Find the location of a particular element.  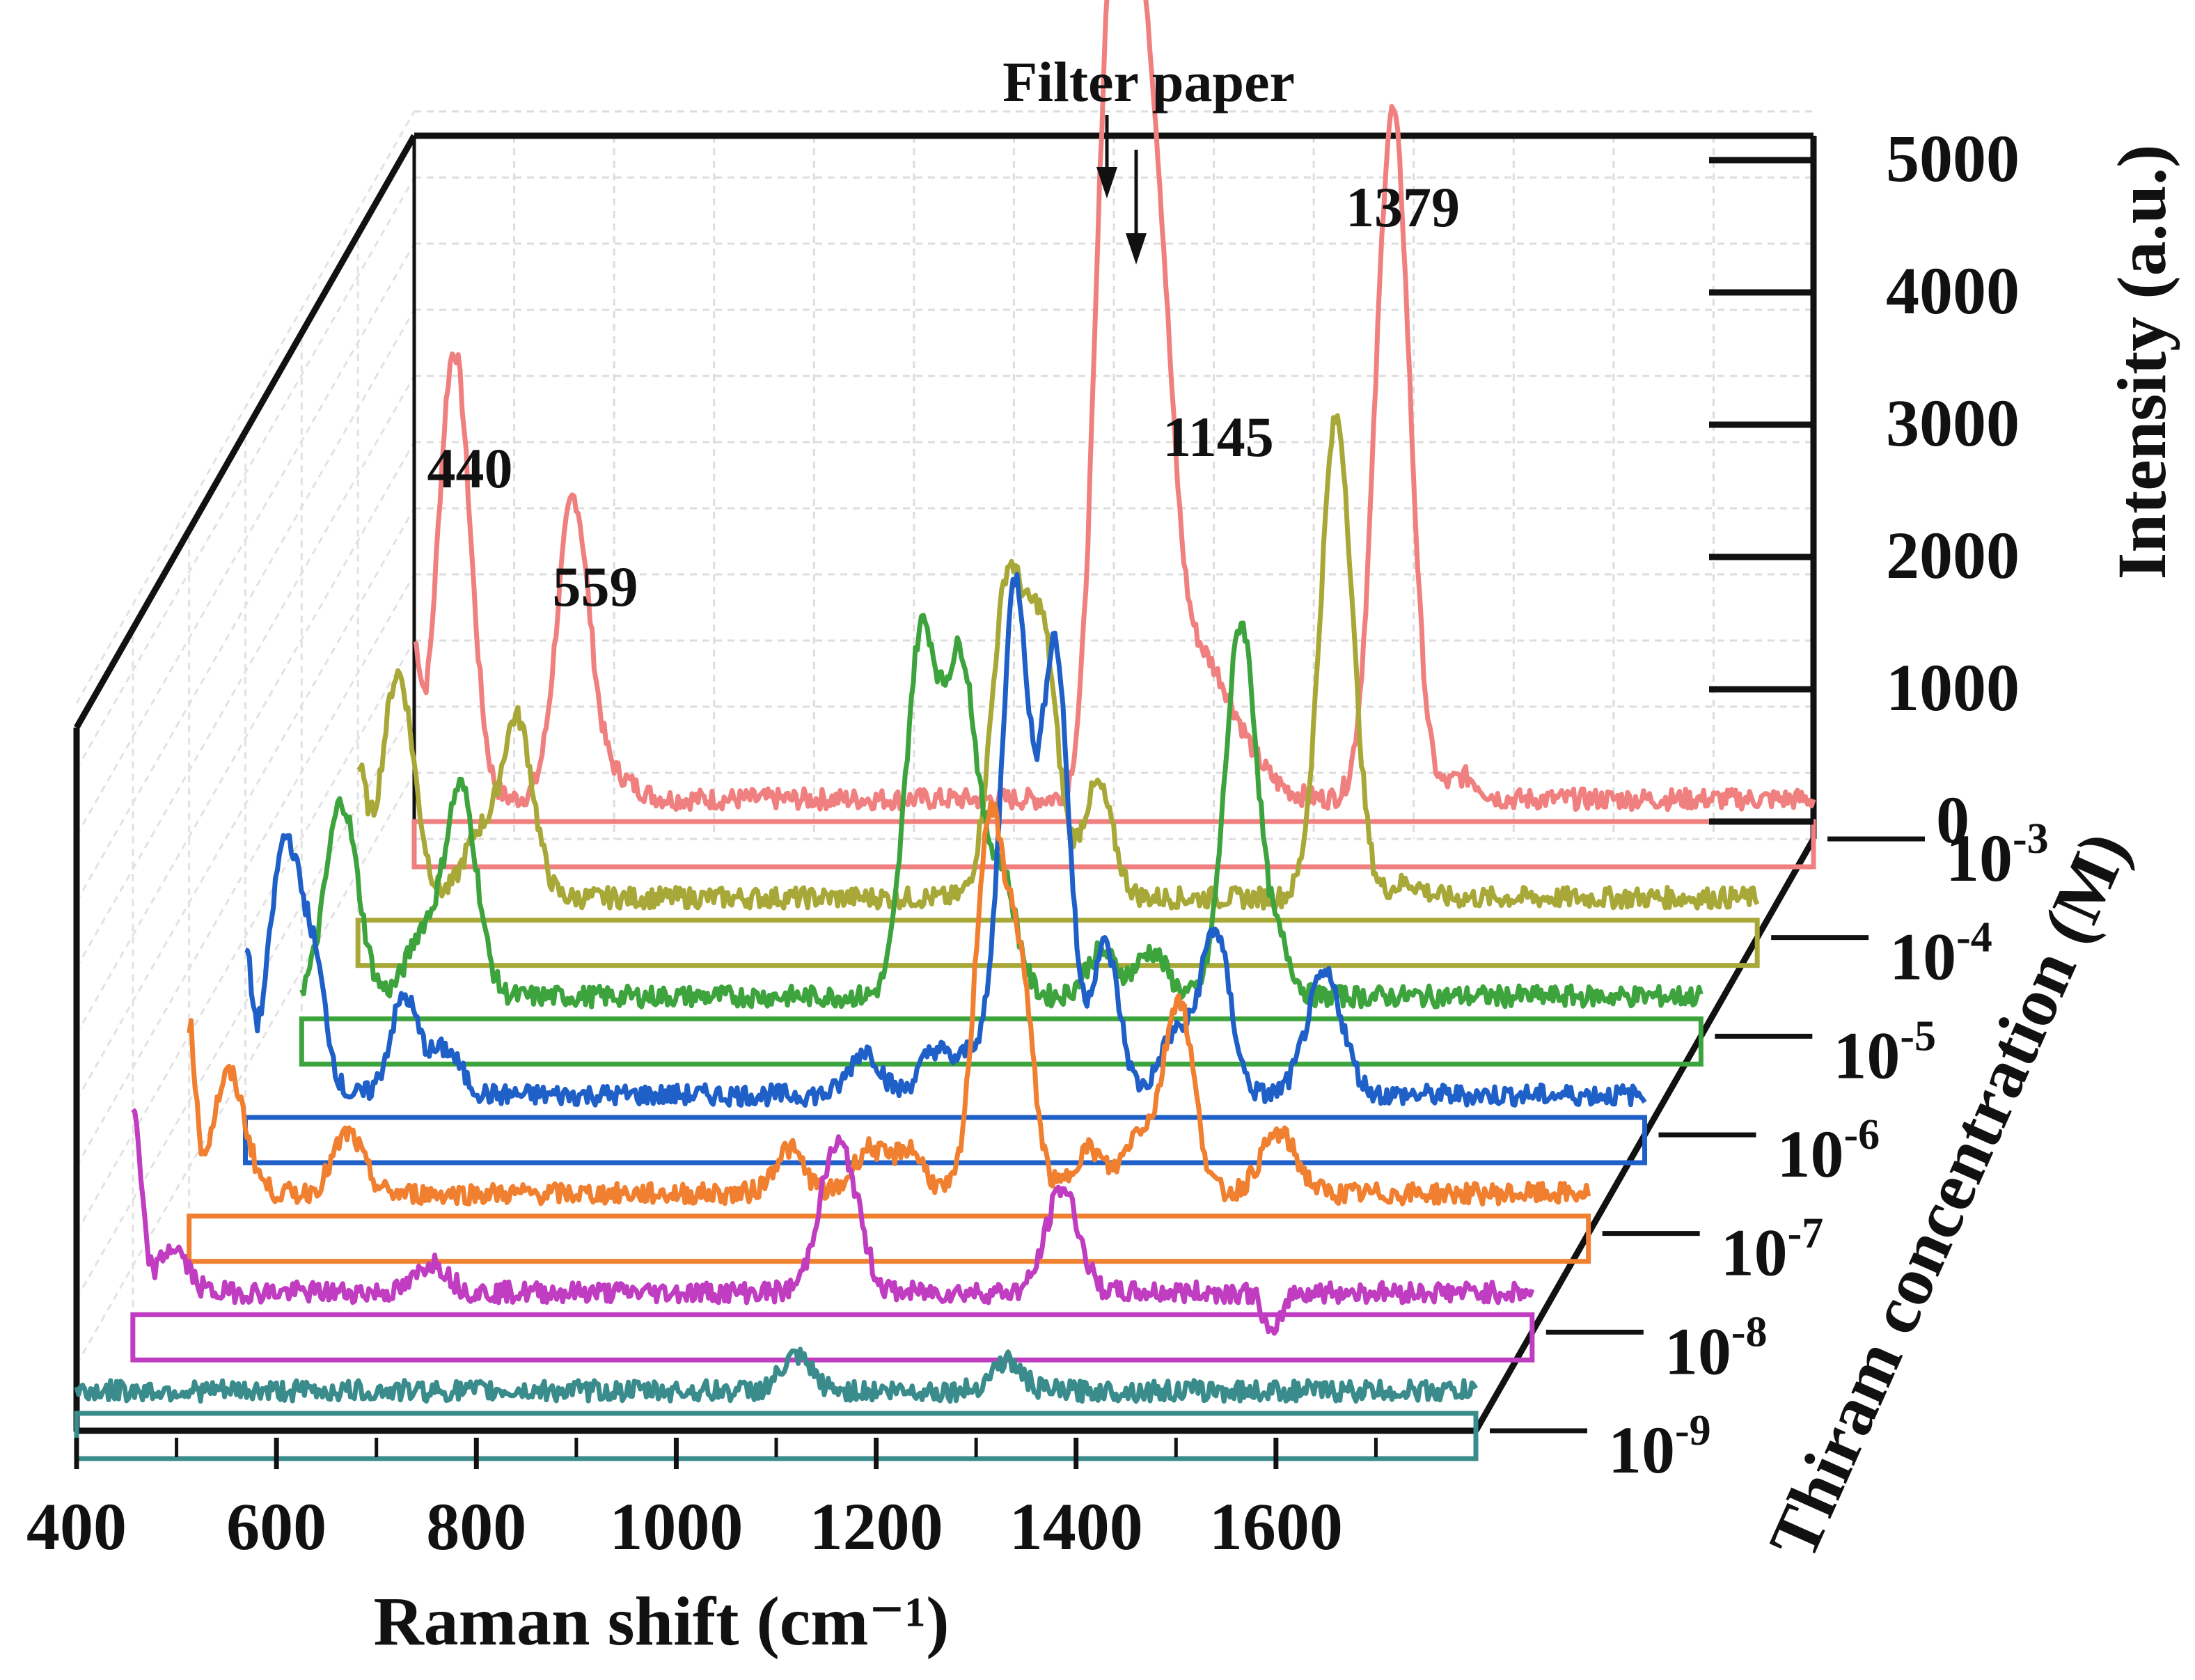

y-tick-label: 3000 is located at coordinates (1953, 423).